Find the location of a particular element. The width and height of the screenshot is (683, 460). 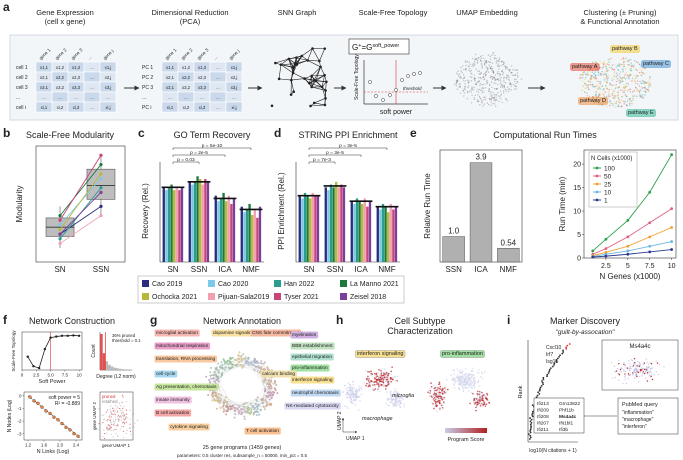

axis-label: log10(N citations + 1) is located at coordinates (553, 451).